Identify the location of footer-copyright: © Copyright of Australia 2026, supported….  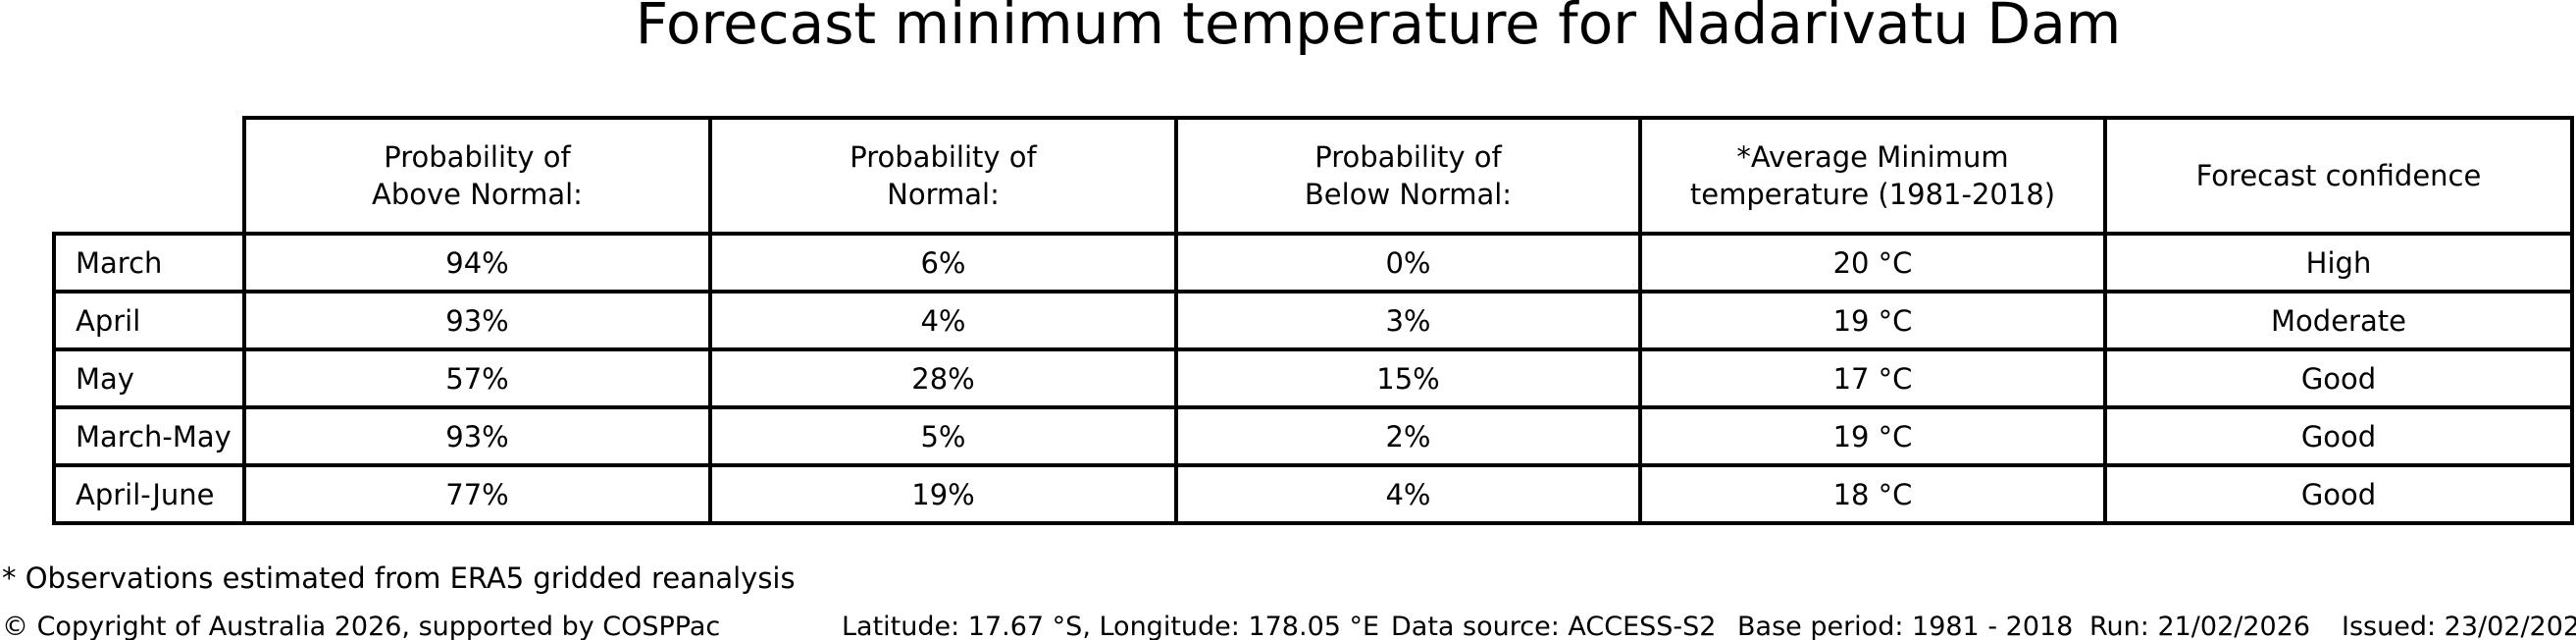
(361, 626).